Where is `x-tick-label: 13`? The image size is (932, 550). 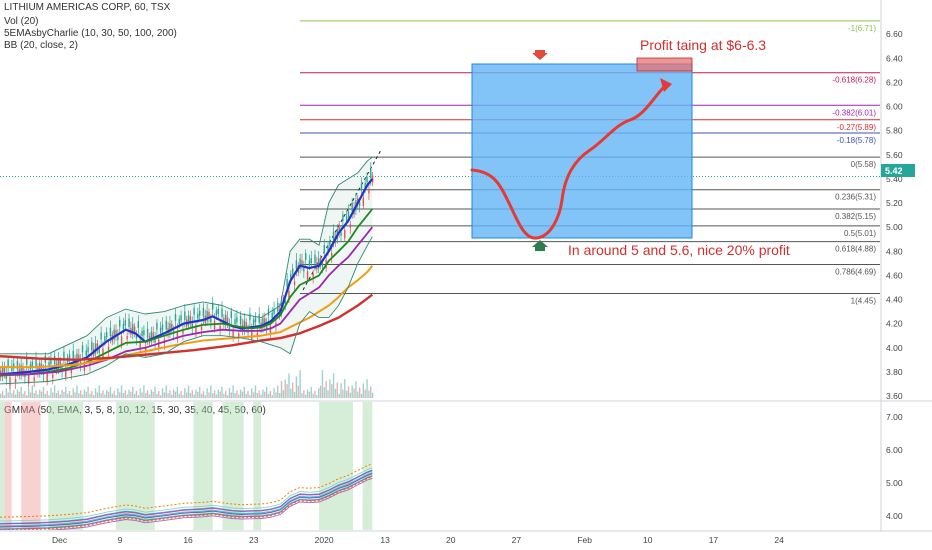
x-tick-label: 13 is located at coordinates (385, 540).